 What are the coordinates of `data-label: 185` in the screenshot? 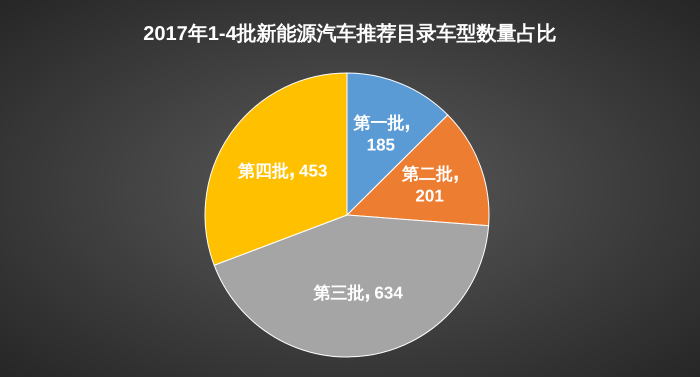 It's located at (381, 145).